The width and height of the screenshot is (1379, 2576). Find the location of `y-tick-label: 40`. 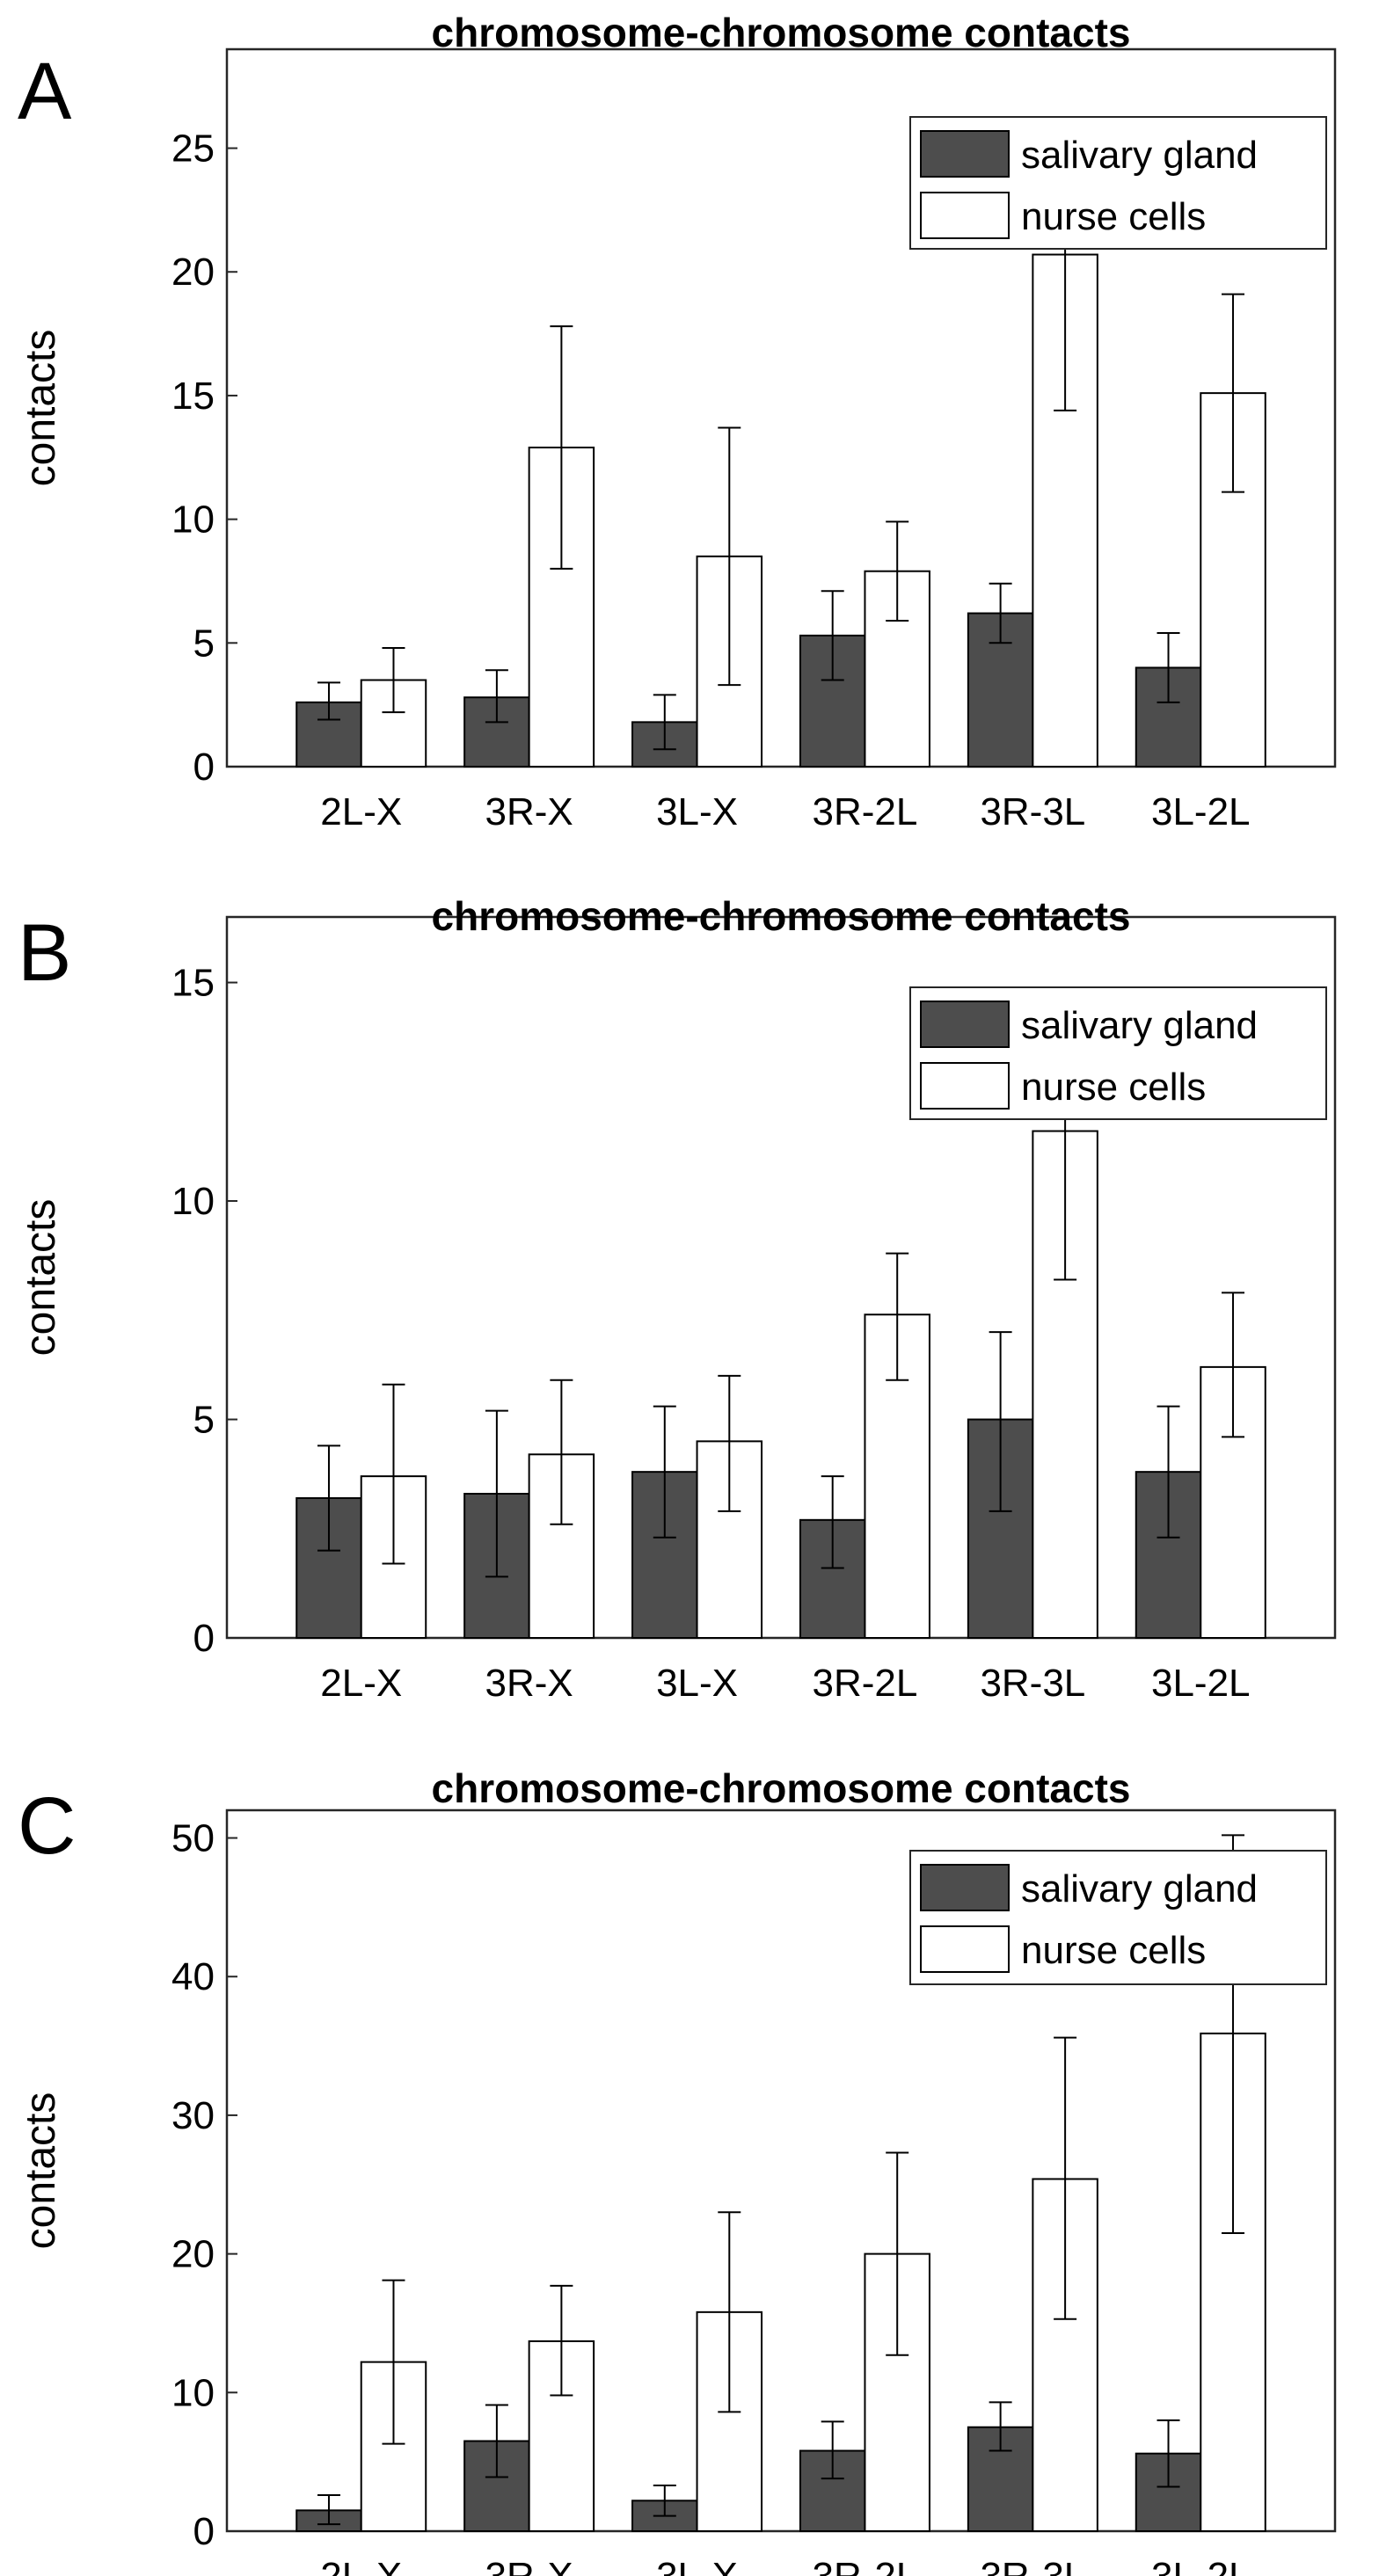

y-tick-label: 40 is located at coordinates (193, 1976).